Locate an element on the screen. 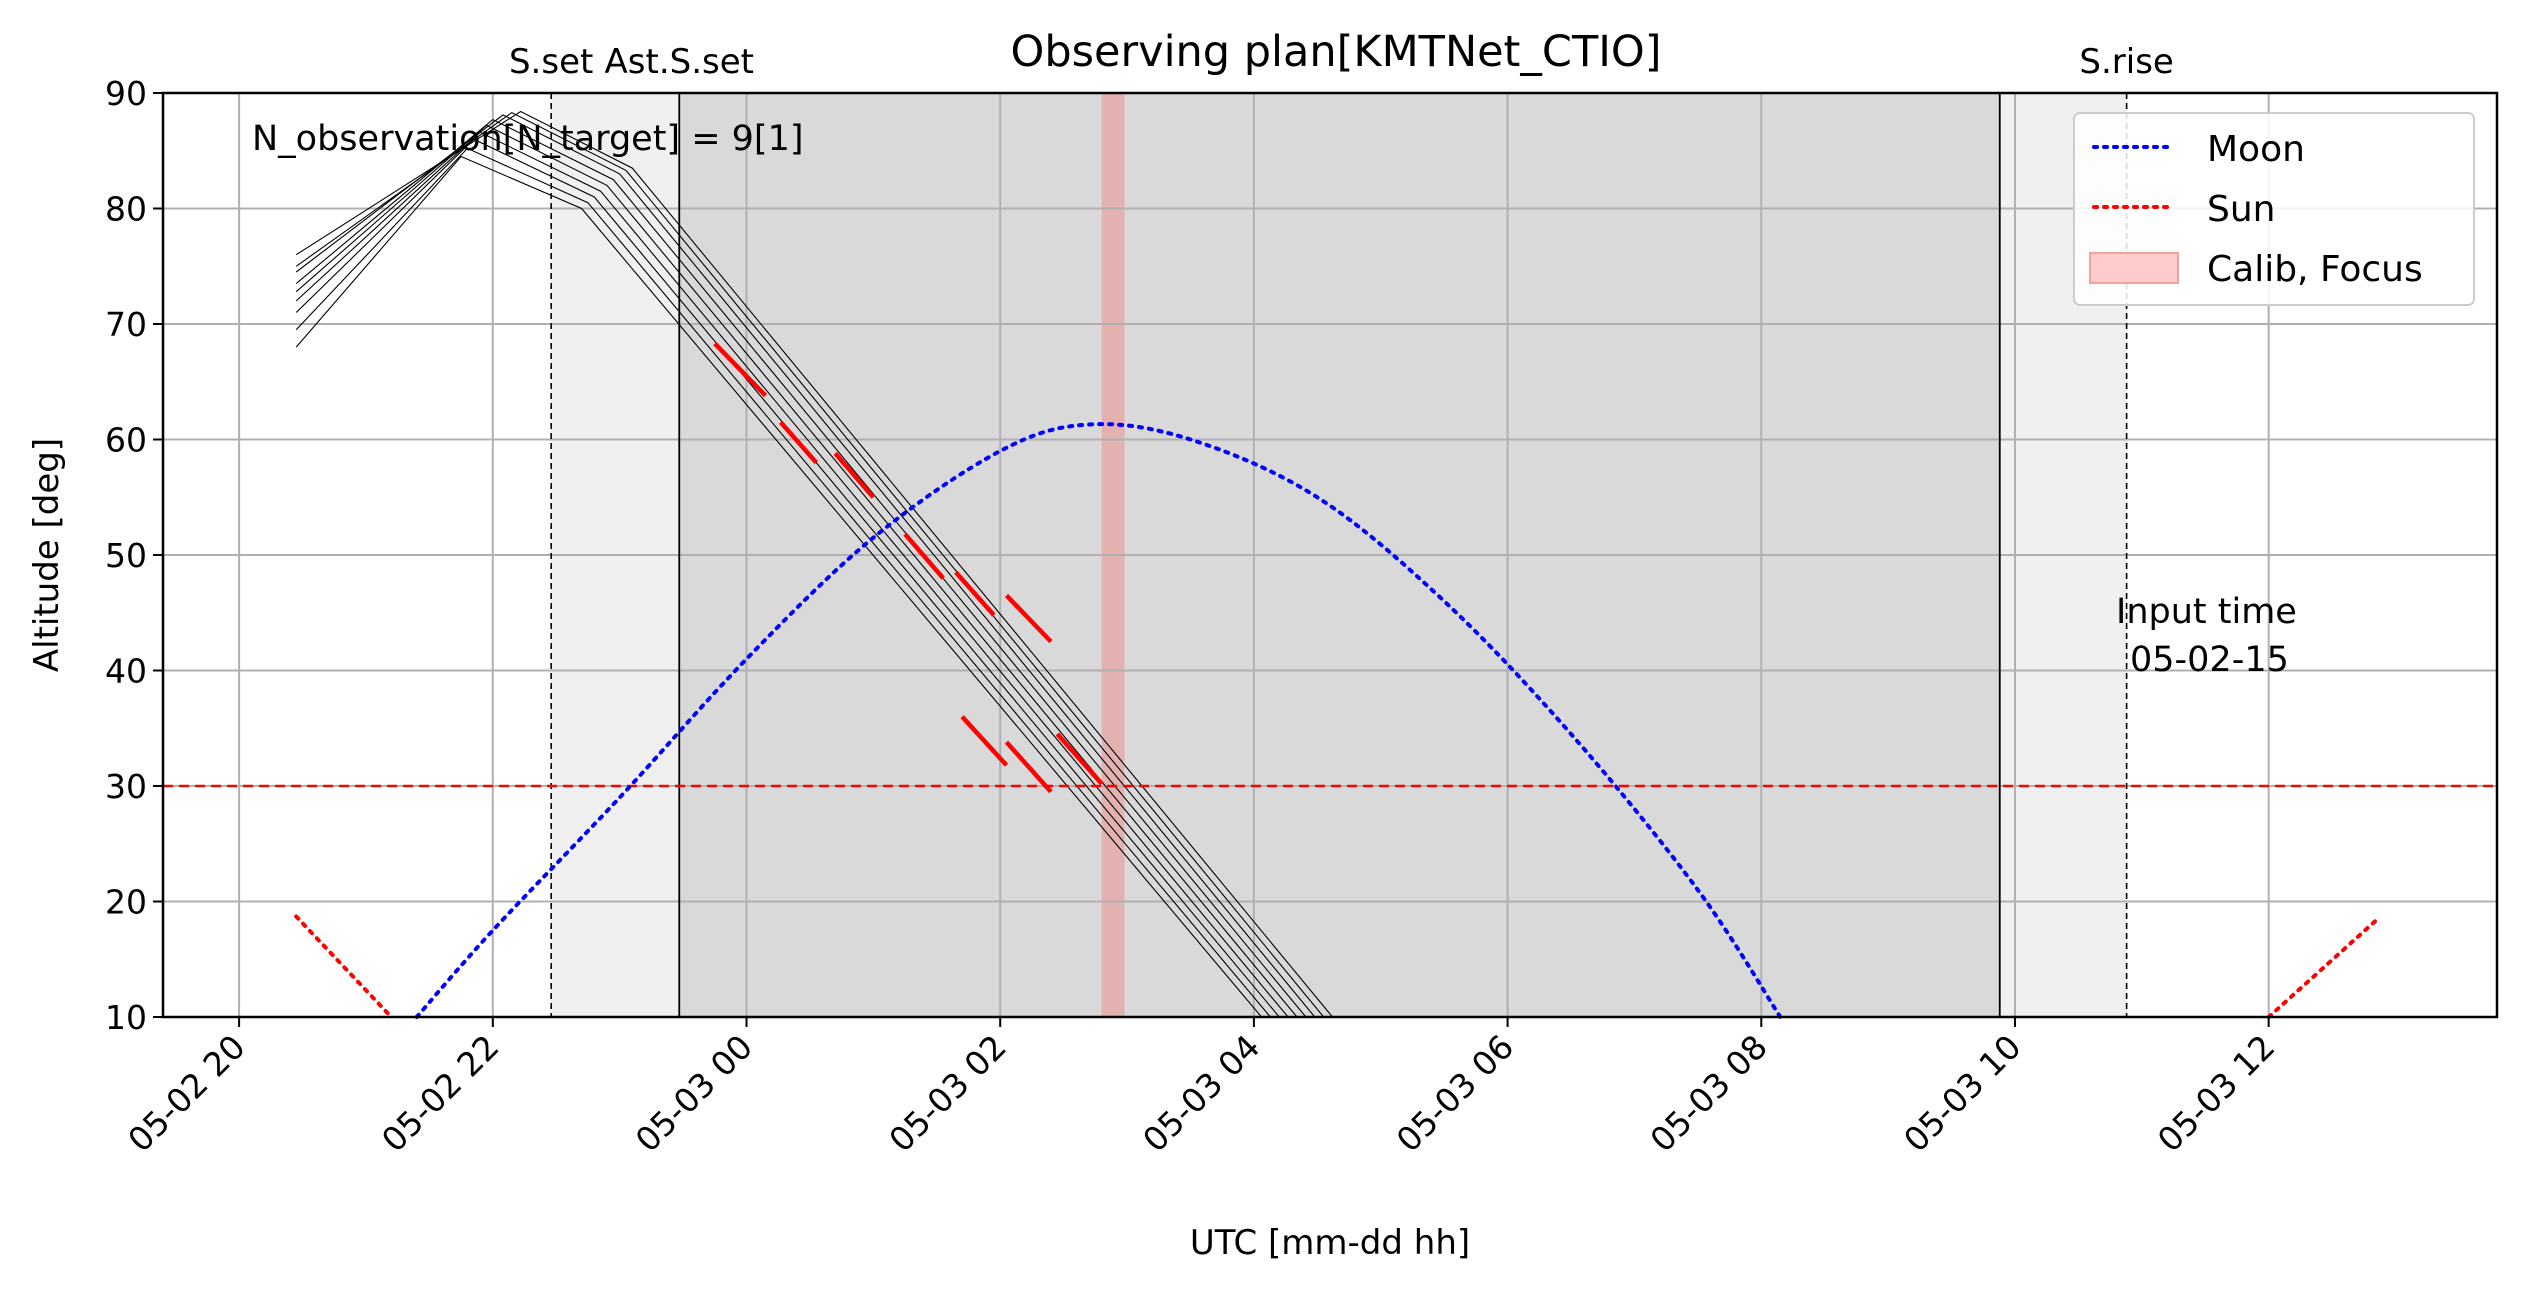  legend: Moon Sun Calib, Focus is located at coordinates (2274, 209).